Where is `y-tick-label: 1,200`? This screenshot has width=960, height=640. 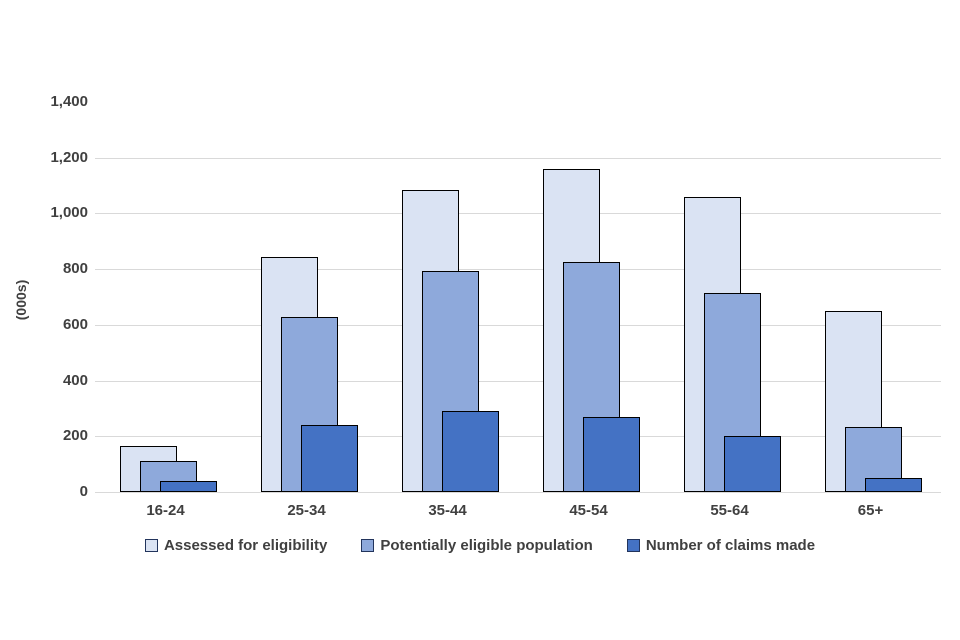 y-tick-label: 1,200 is located at coordinates (69, 157).